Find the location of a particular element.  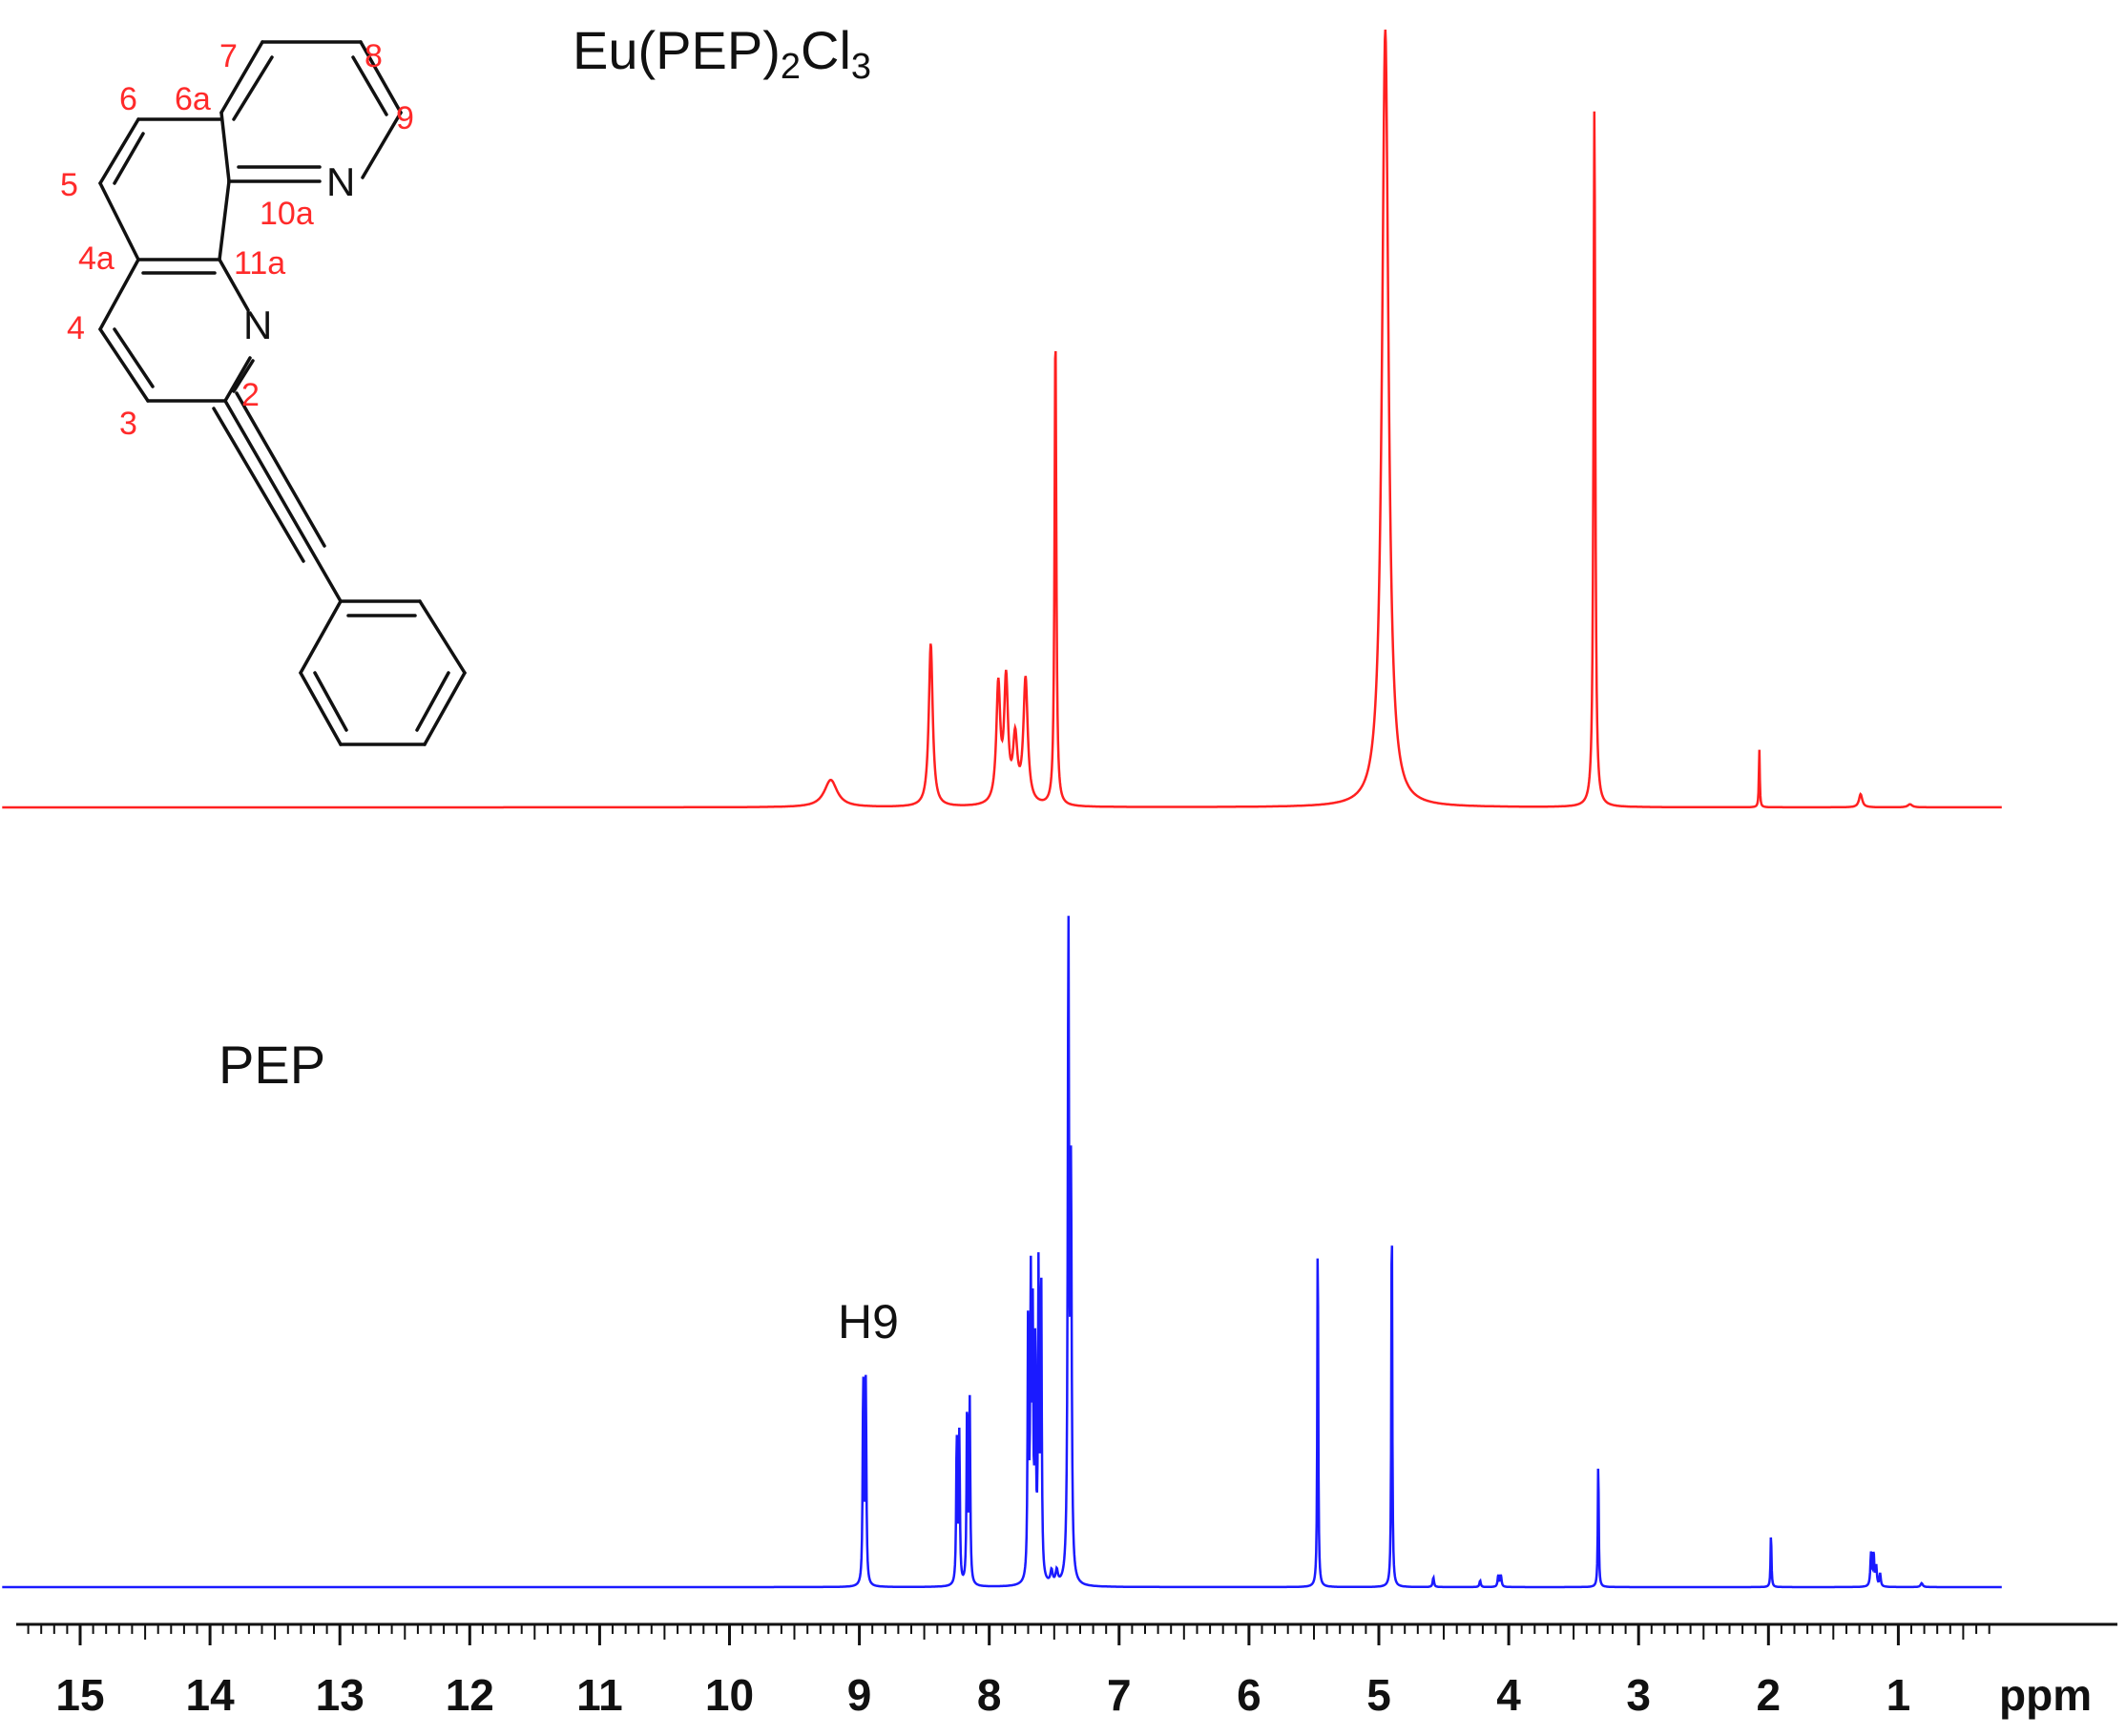

x-tick-label: 8 is located at coordinates (989, 1695).